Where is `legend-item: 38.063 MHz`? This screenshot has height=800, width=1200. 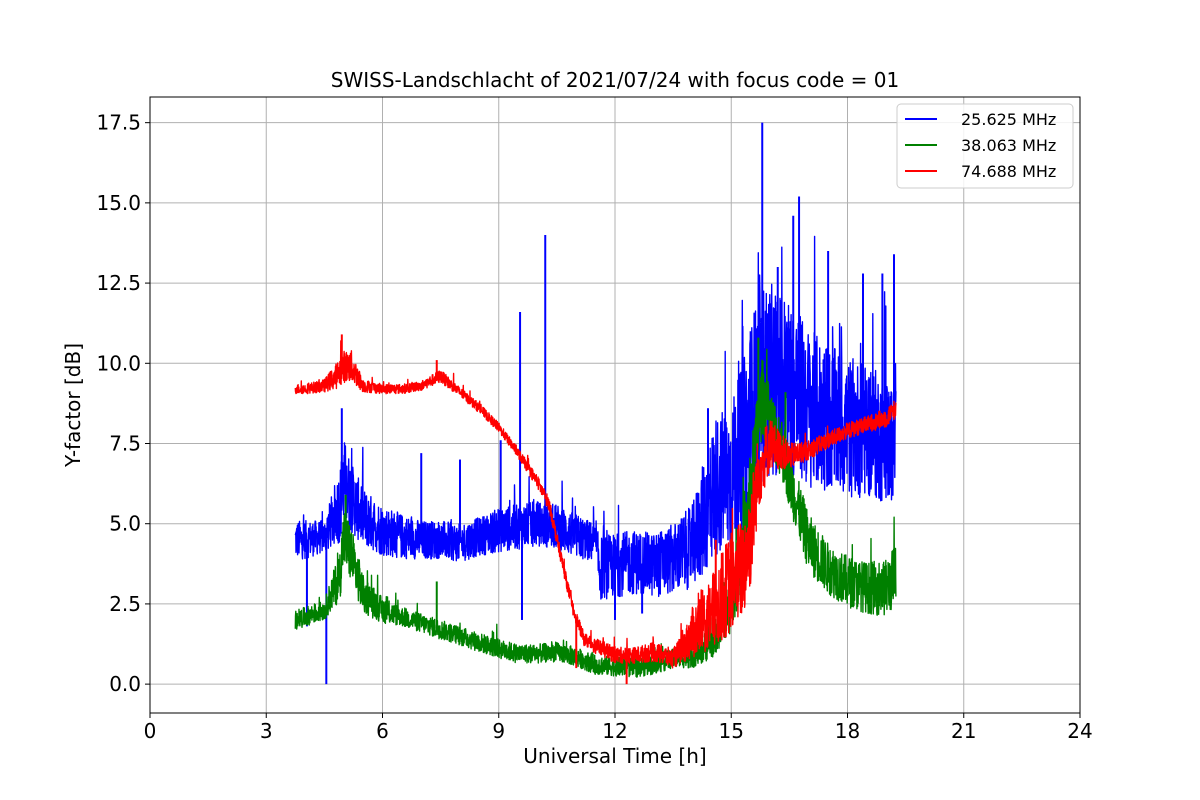
legend-item: 38.063 MHz is located at coordinates (980, 145).